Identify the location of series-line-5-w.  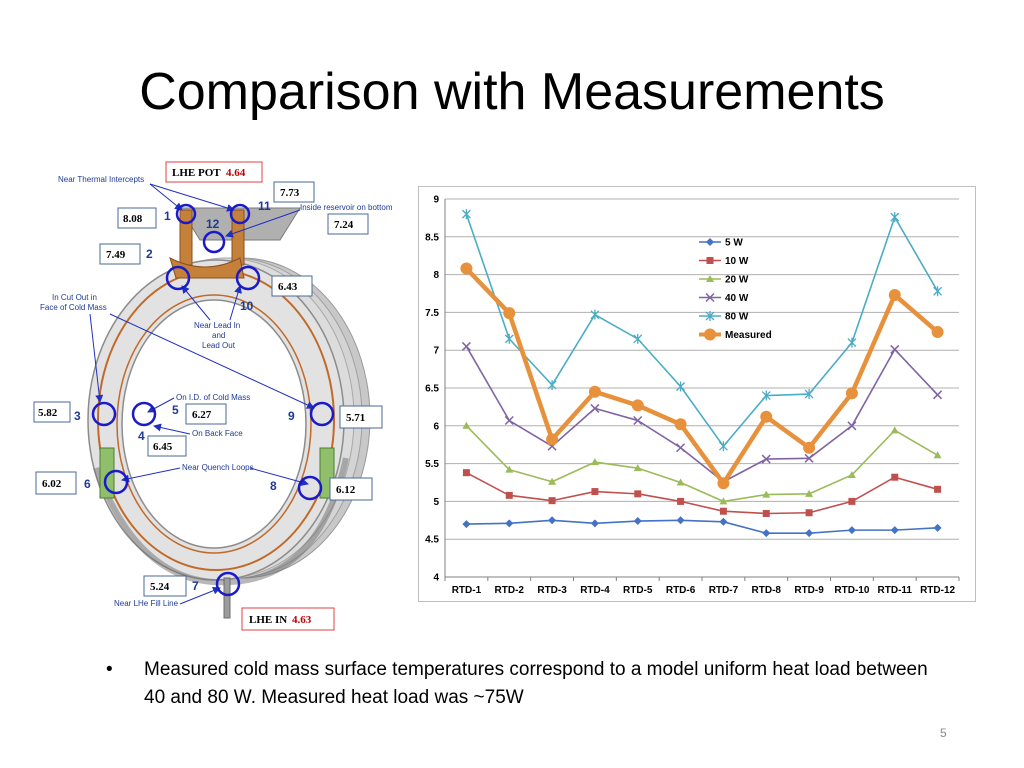
(702, 526).